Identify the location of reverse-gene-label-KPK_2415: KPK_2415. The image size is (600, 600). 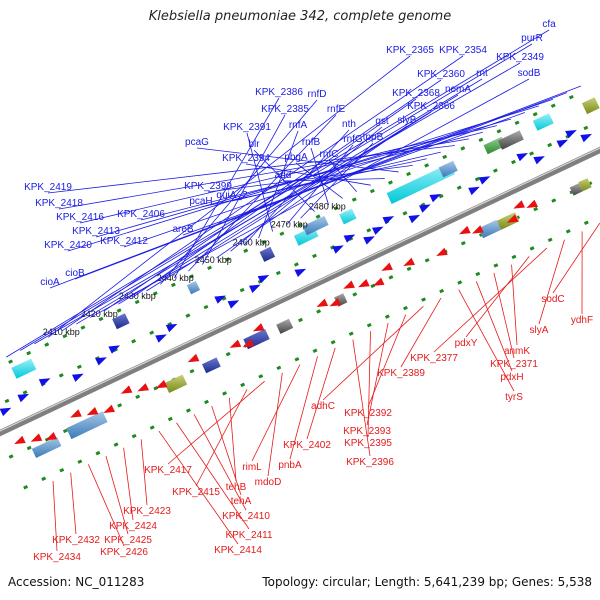
(196, 492).